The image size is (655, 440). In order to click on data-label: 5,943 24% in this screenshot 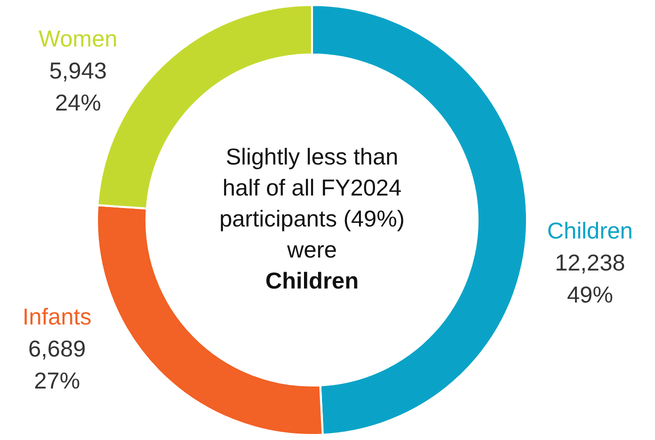, I will do `click(78, 86)`.